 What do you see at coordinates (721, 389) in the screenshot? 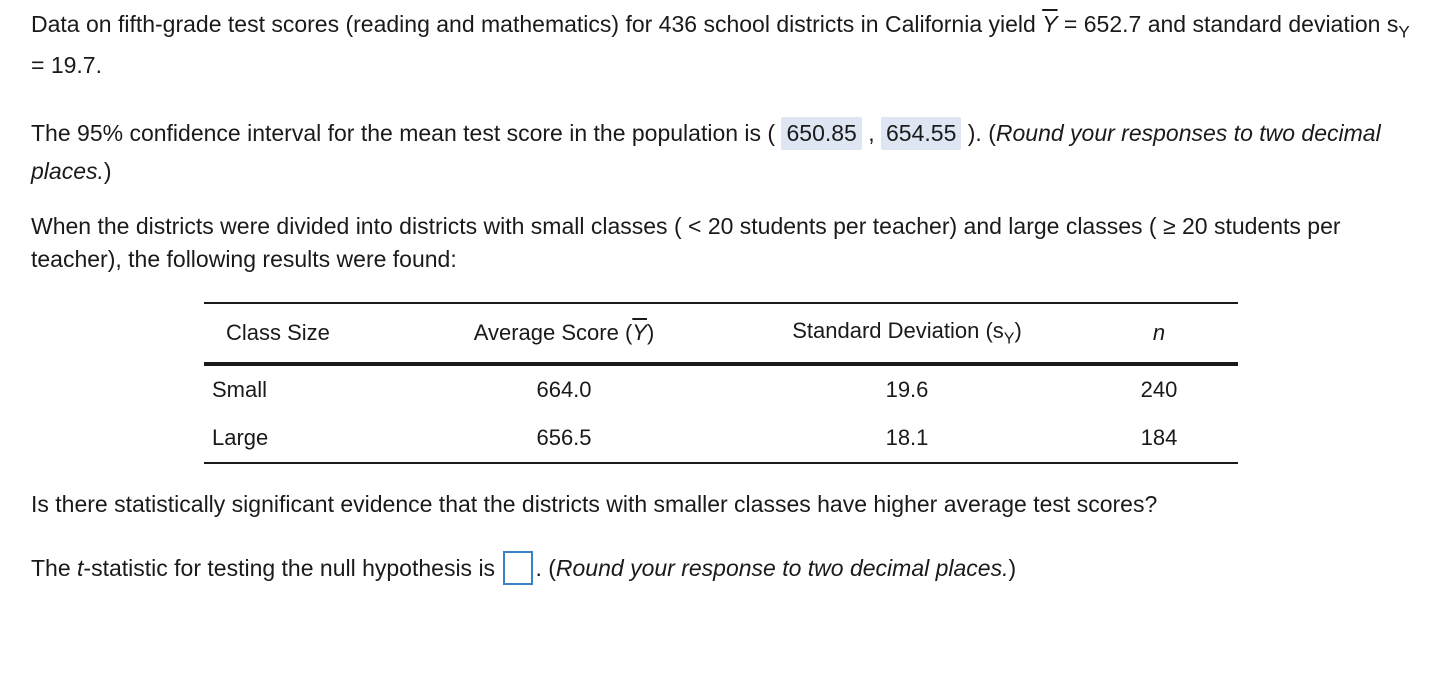
I see `table-row: Small 664.0 19.6 240` at bounding box center [721, 389].